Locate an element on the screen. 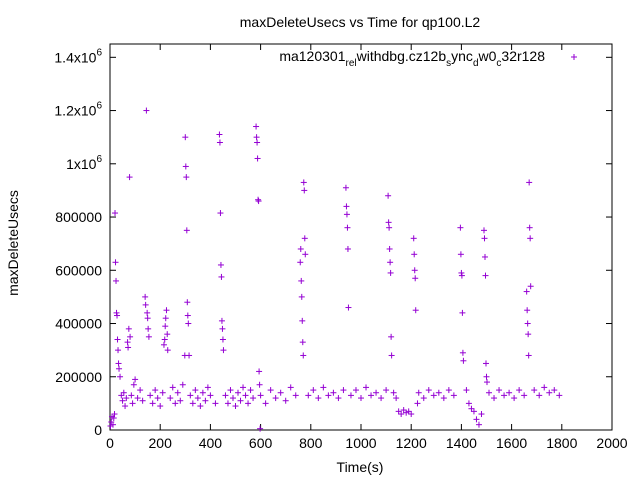  y-tick-label: 1x10⁶ is located at coordinates (84, 163).